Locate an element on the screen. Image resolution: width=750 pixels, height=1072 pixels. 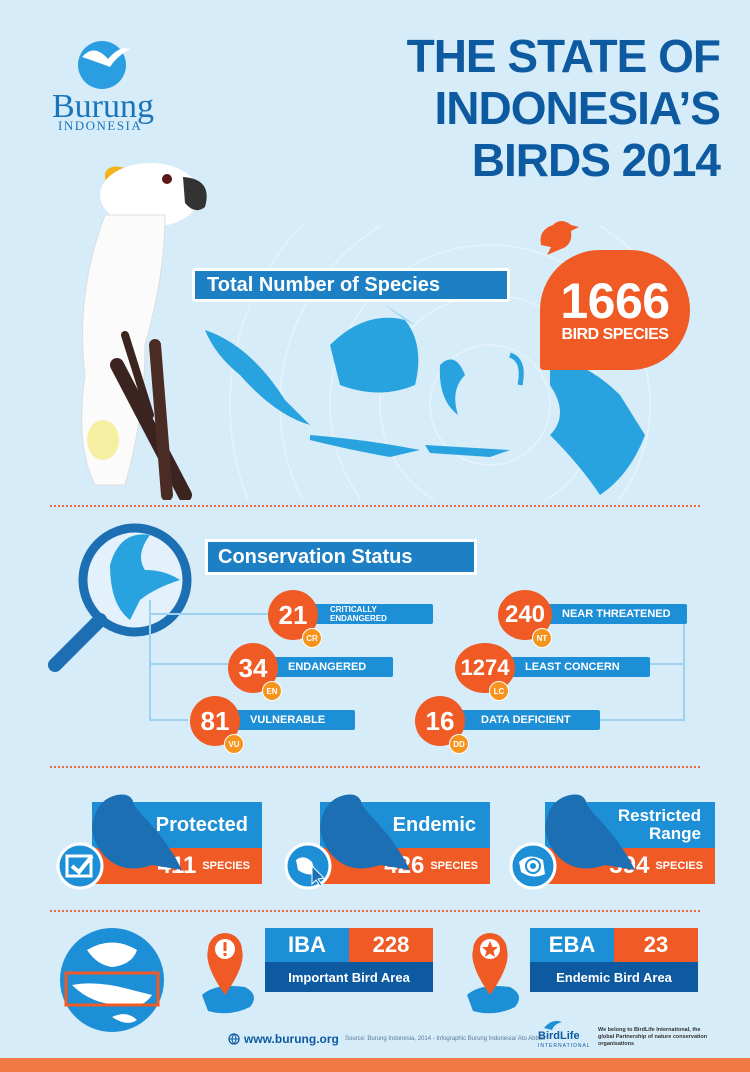
logo-bird-icon is located at coordinates (104, 65).